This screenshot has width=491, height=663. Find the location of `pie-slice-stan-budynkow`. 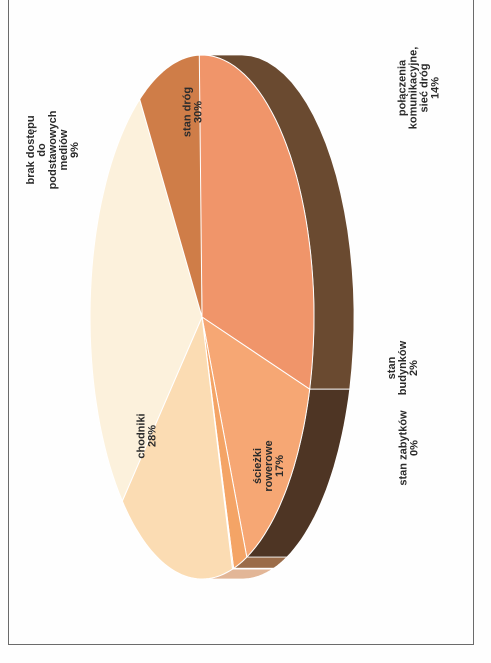

pie-slice-stan-budynkow is located at coordinates (224, 443).